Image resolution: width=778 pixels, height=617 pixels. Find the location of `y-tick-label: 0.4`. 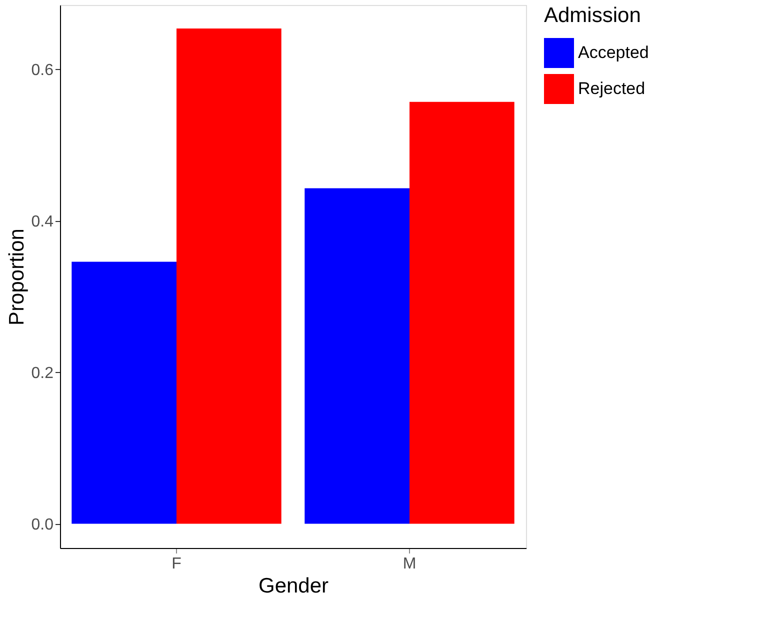

y-tick-label: 0.4 is located at coordinates (42, 221).